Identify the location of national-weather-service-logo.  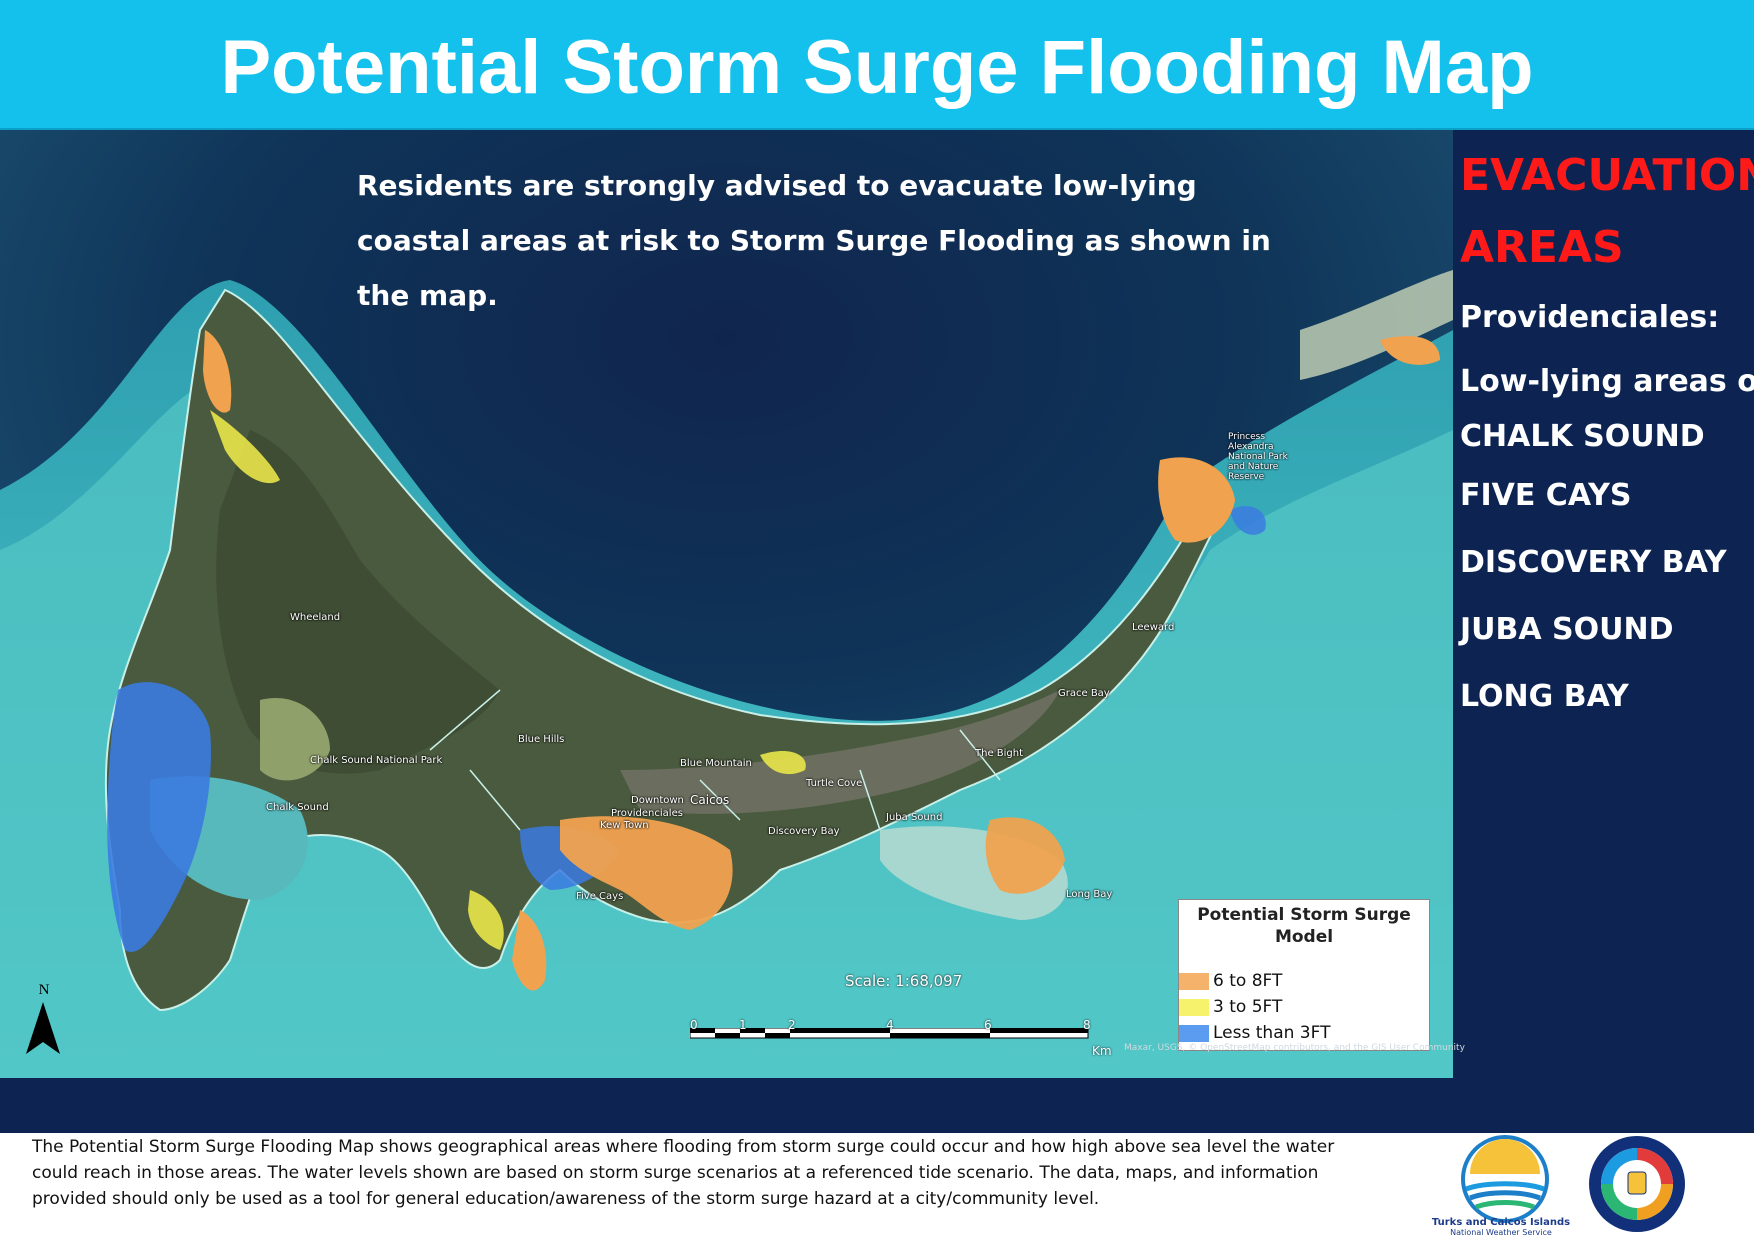
(1505, 1179).